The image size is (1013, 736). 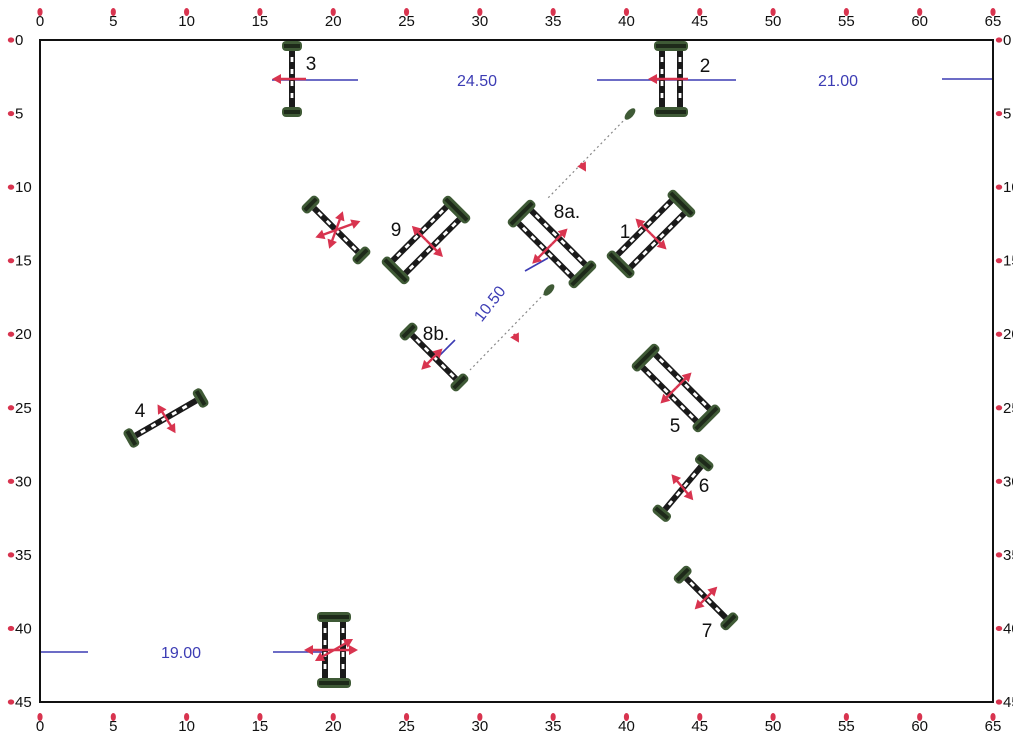 I want to click on right-tick-label-0: 0, so click(x=1007, y=40).